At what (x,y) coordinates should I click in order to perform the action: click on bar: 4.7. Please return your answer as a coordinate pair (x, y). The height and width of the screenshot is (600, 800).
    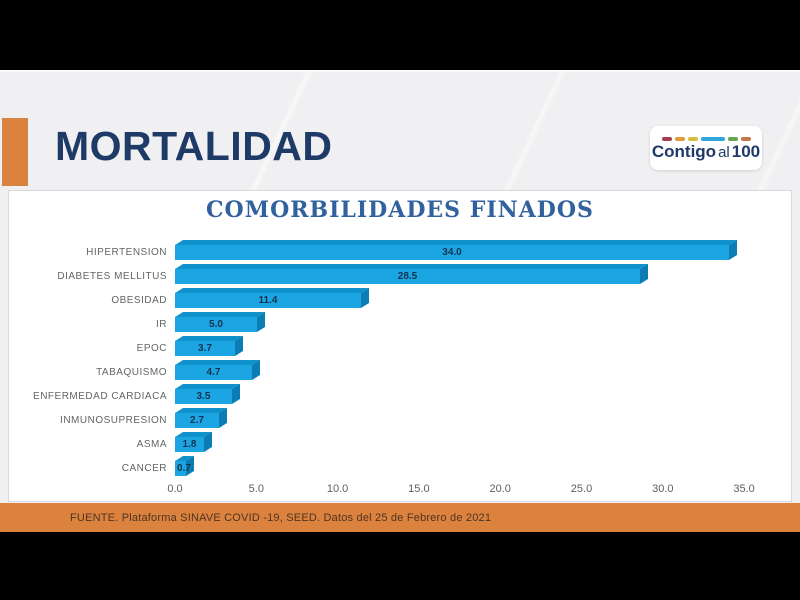
    Looking at the image, I should click on (217, 370).